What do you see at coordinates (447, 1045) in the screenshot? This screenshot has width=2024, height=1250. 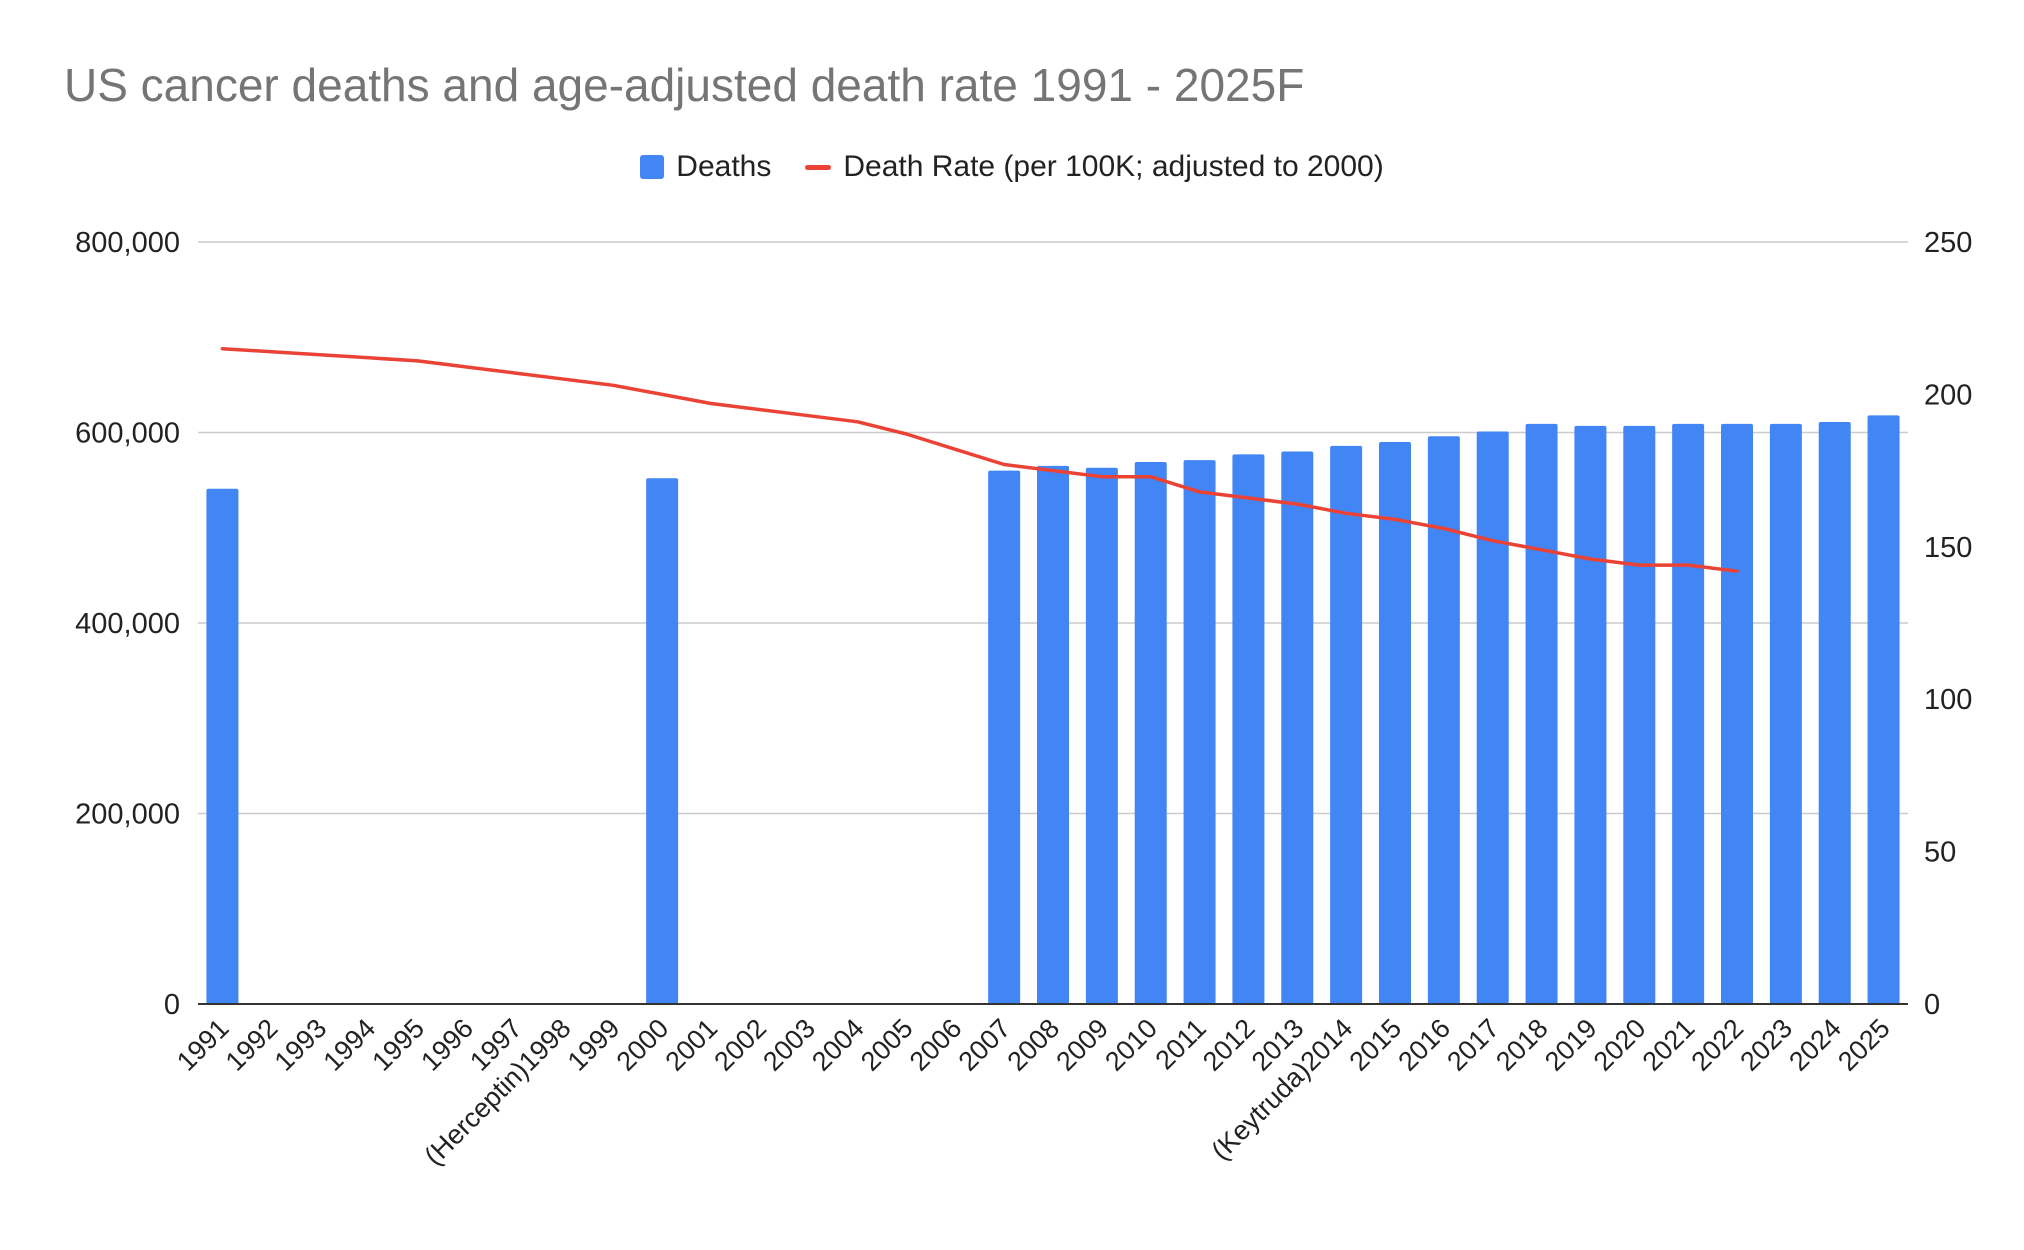 I see `x-tick-label: 1996` at bounding box center [447, 1045].